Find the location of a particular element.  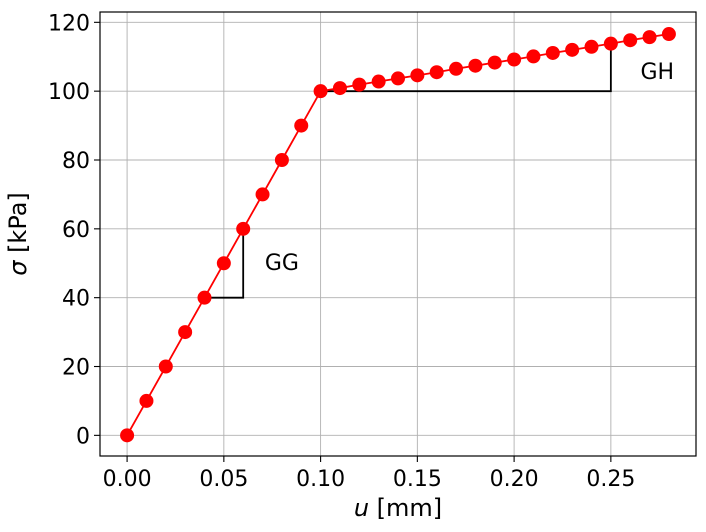

y-tick-label: 60 is located at coordinates (76, 230).